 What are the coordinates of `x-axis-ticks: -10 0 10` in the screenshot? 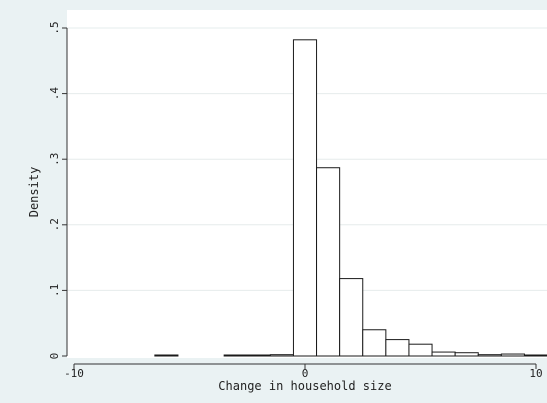 It's located at (303, 372).